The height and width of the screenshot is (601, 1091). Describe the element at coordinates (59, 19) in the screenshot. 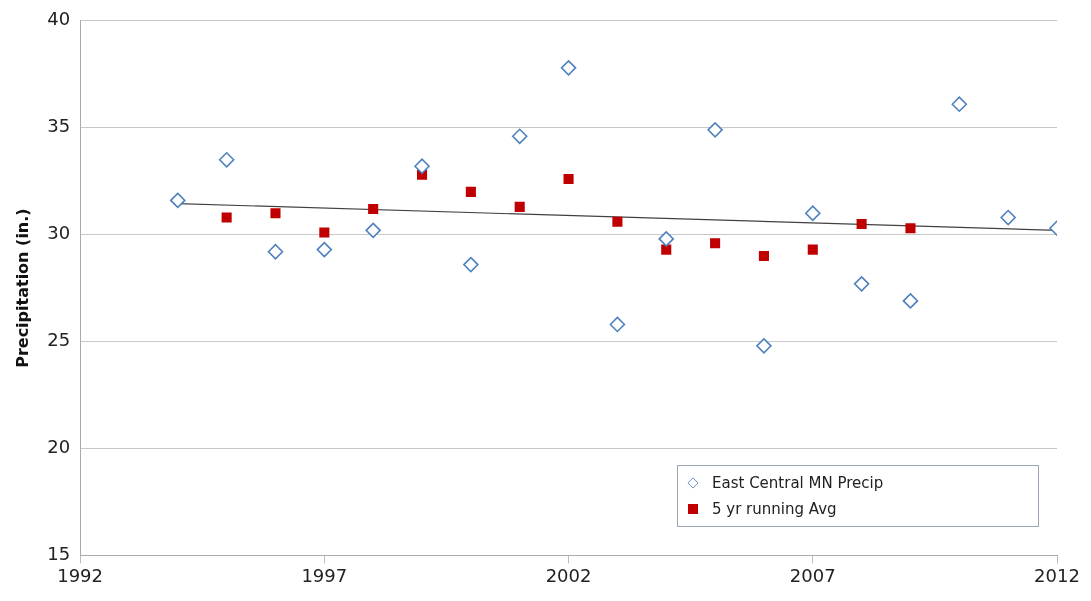

I see `y-tick-label: 40` at that location.